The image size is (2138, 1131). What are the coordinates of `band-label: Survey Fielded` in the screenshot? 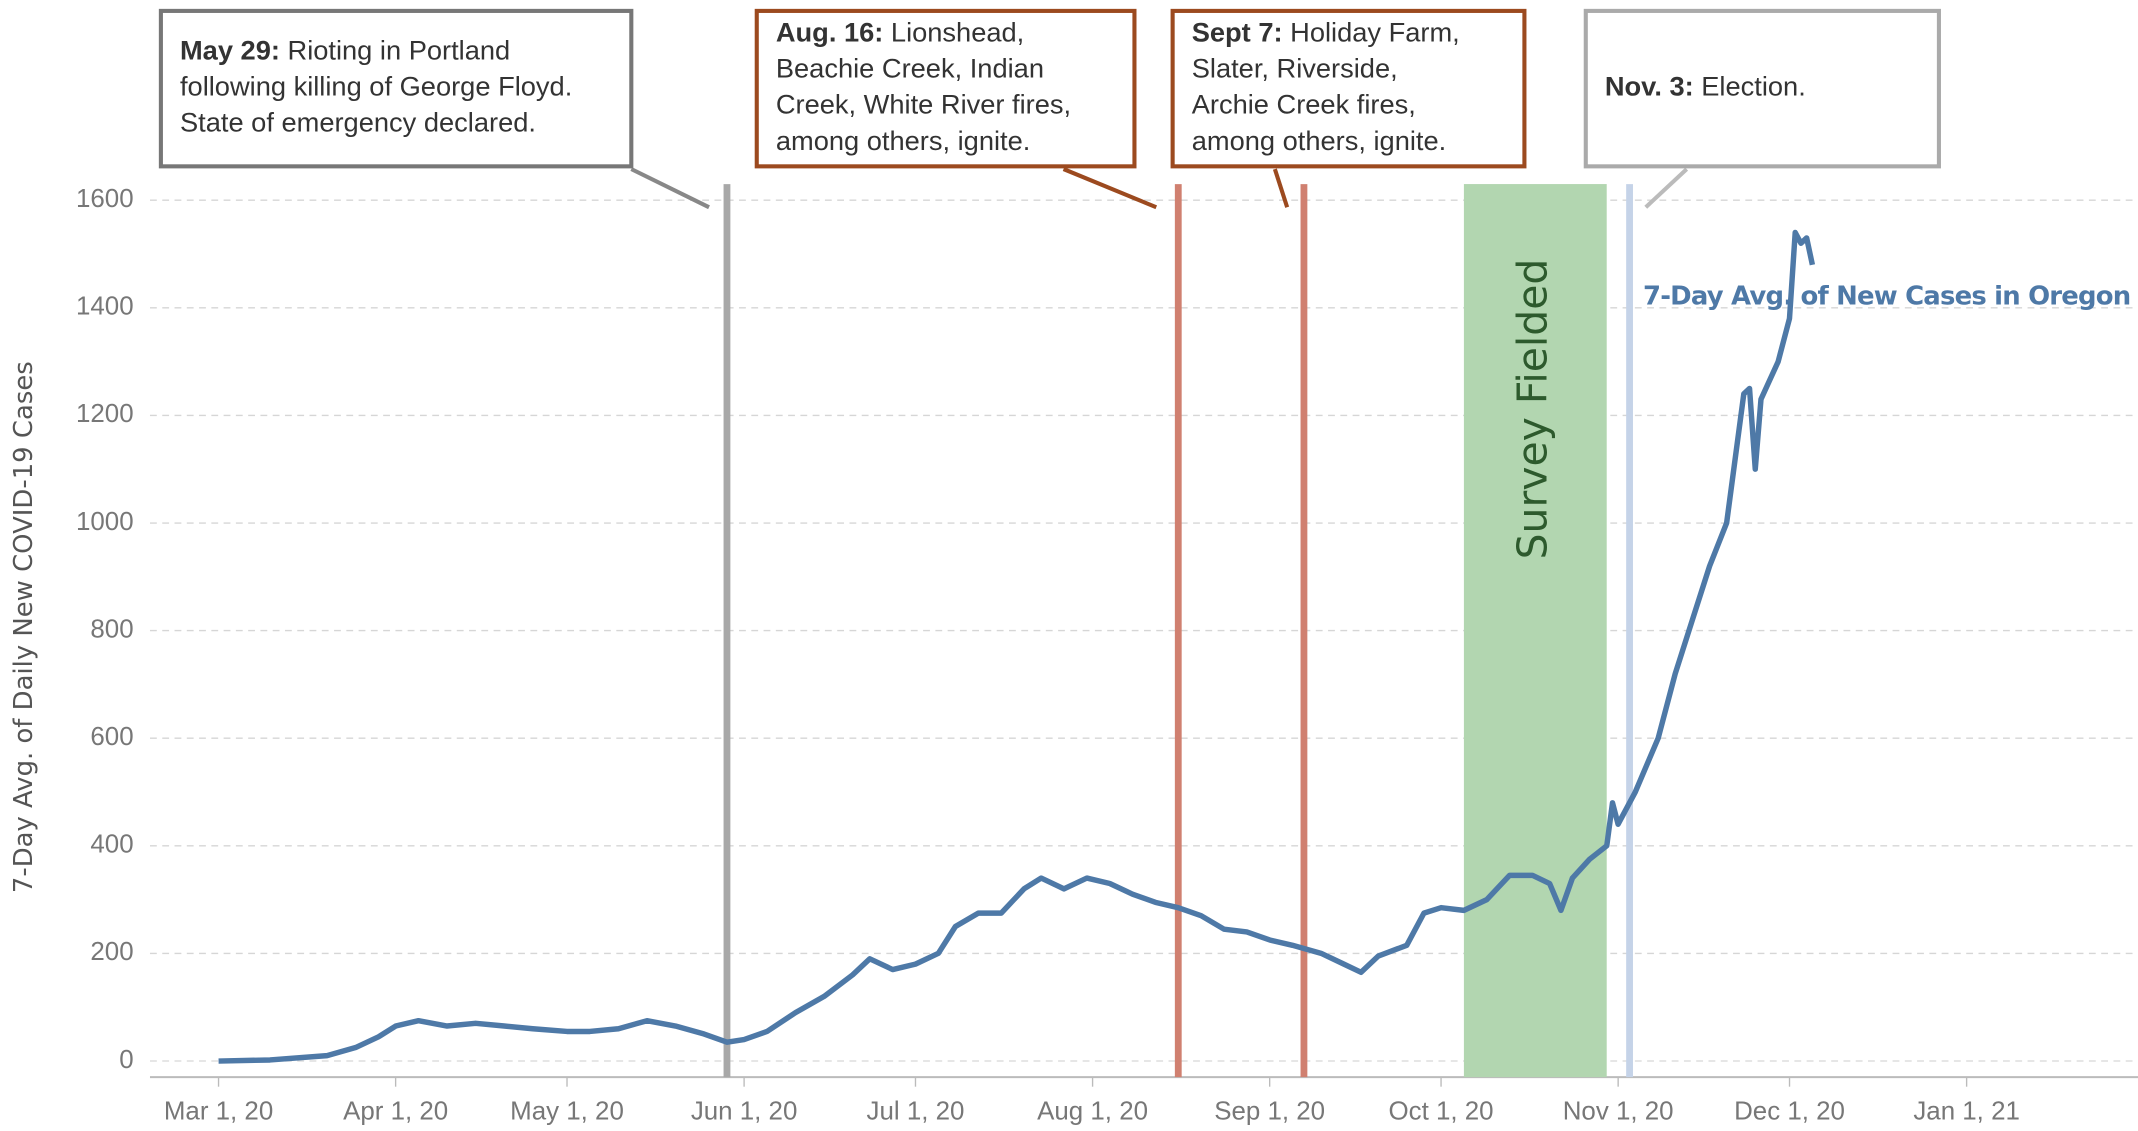 It's located at (1532, 409).